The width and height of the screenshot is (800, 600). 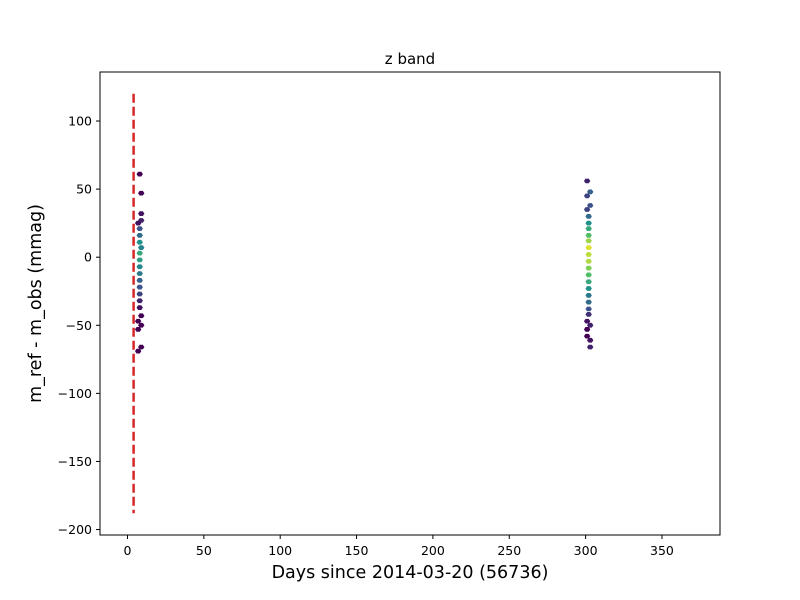 I want to click on y-tick-label: 50, so click(x=84, y=189).